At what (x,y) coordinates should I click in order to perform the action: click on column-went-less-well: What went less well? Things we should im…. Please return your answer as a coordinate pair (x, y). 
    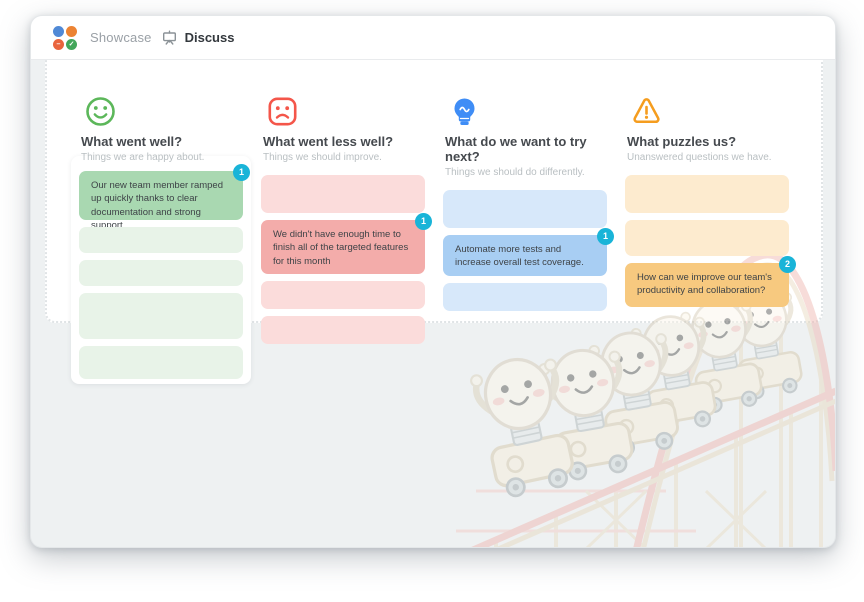
    Looking at the image, I should click on (346, 237).